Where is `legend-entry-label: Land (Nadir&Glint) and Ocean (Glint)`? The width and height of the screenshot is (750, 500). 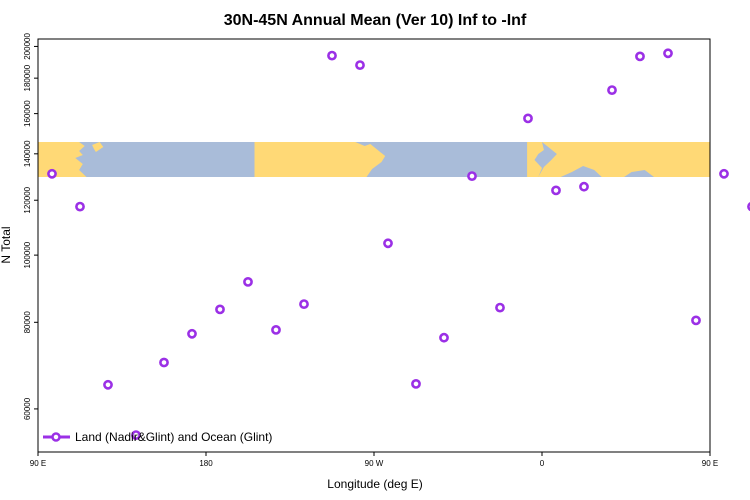 legend-entry-label: Land (Nadir&Glint) and Ocean (Glint) is located at coordinates (173, 437).